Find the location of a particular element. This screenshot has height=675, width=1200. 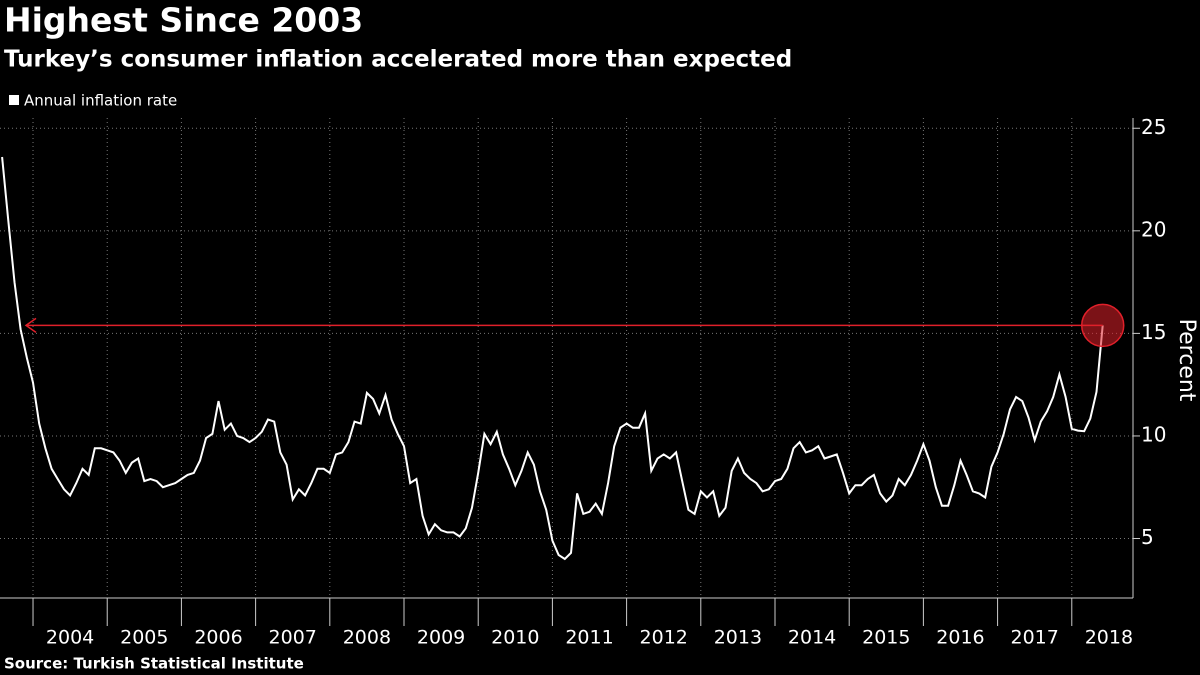

y-tick-label: 5 is located at coordinates (1147, 537).